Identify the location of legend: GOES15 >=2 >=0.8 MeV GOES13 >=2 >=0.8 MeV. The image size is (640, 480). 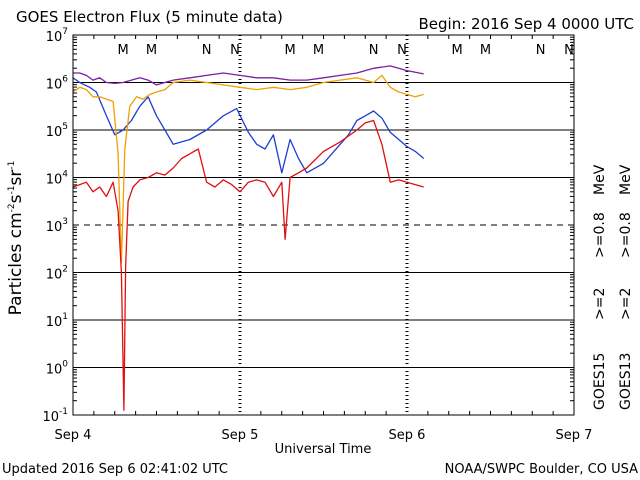
(613, 287).